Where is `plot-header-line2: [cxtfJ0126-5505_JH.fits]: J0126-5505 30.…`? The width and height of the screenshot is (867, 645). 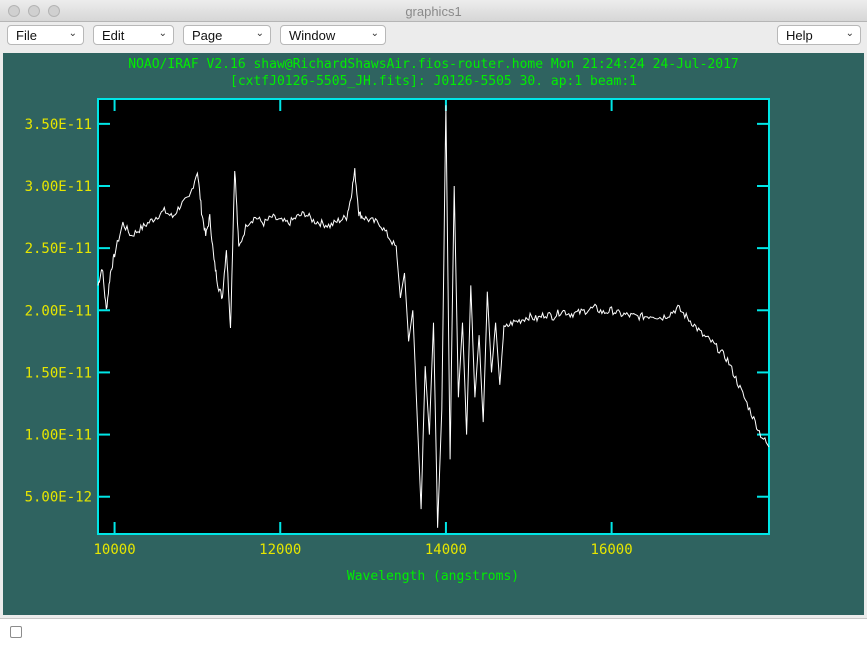
plot-header-line2: [cxtfJ0126-5505_JH.fits]: J0126-5505 30.… is located at coordinates (433, 81).